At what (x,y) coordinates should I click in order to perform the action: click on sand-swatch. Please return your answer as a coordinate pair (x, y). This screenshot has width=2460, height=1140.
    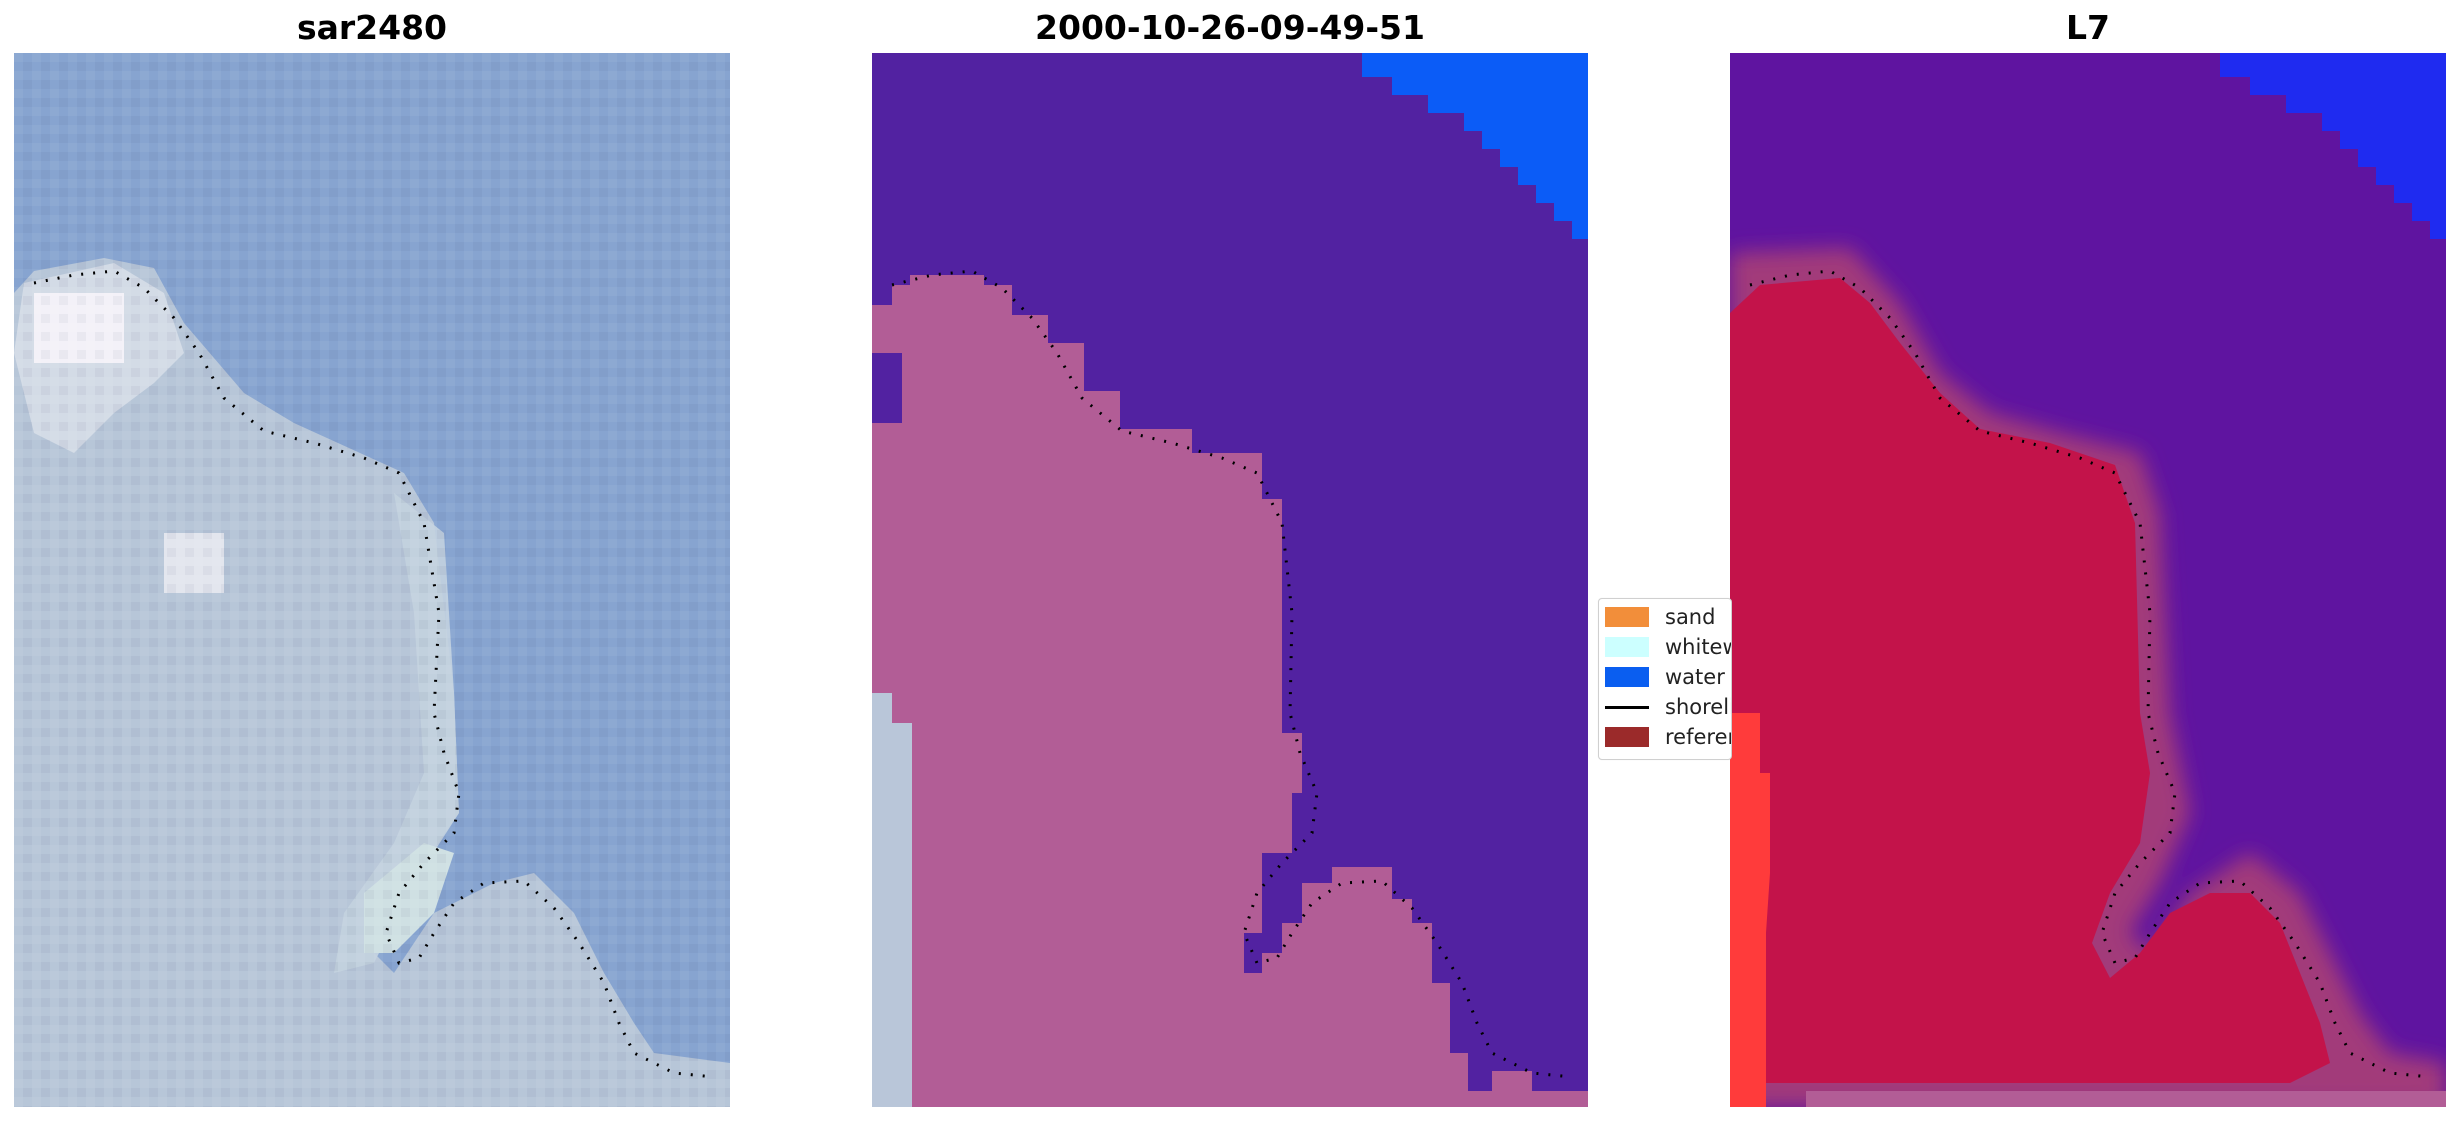
    Looking at the image, I should click on (1627, 617).